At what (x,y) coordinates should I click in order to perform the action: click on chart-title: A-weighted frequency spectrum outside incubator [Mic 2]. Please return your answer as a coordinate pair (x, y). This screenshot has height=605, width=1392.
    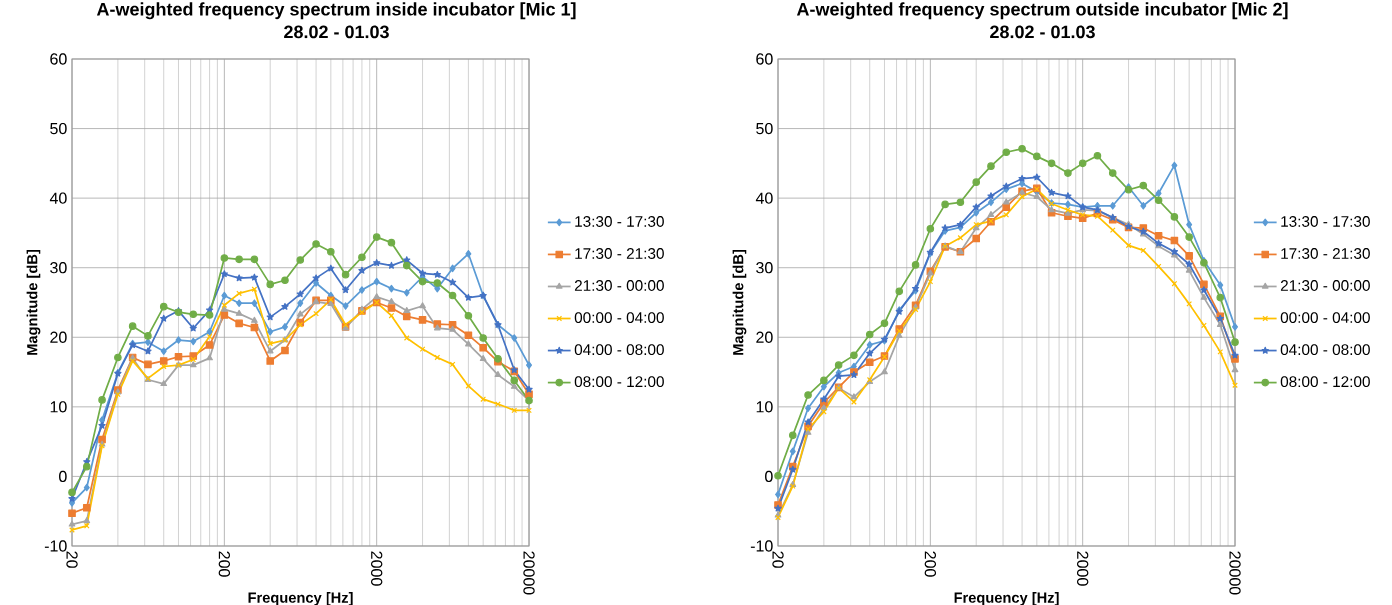
    Looking at the image, I should click on (1042, 11).